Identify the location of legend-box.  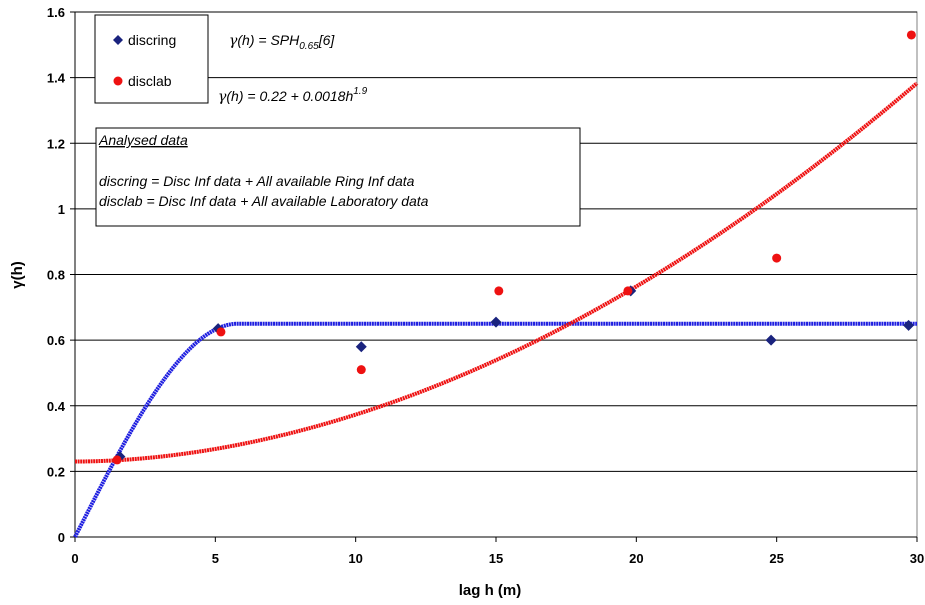
(151, 59).